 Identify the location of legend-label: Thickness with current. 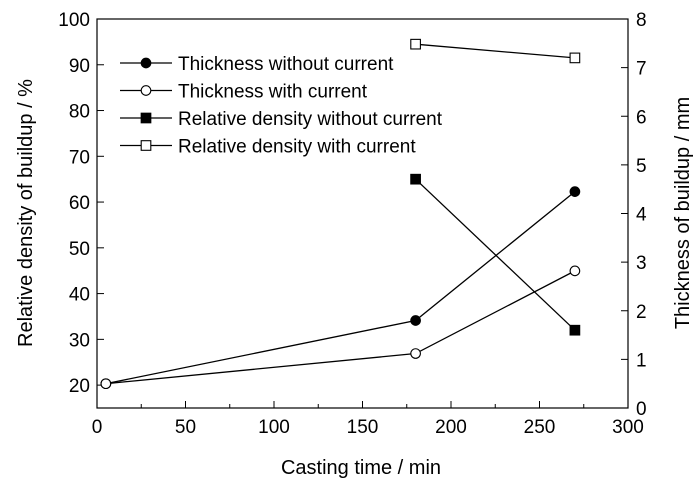
(273, 92).